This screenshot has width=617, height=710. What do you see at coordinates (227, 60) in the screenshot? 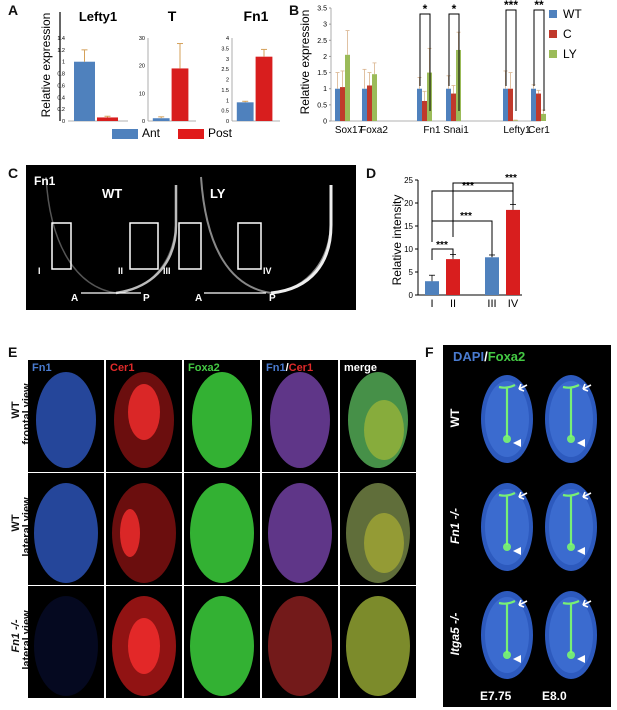
I see `panel-a-tick: 3` at bounding box center [227, 60].